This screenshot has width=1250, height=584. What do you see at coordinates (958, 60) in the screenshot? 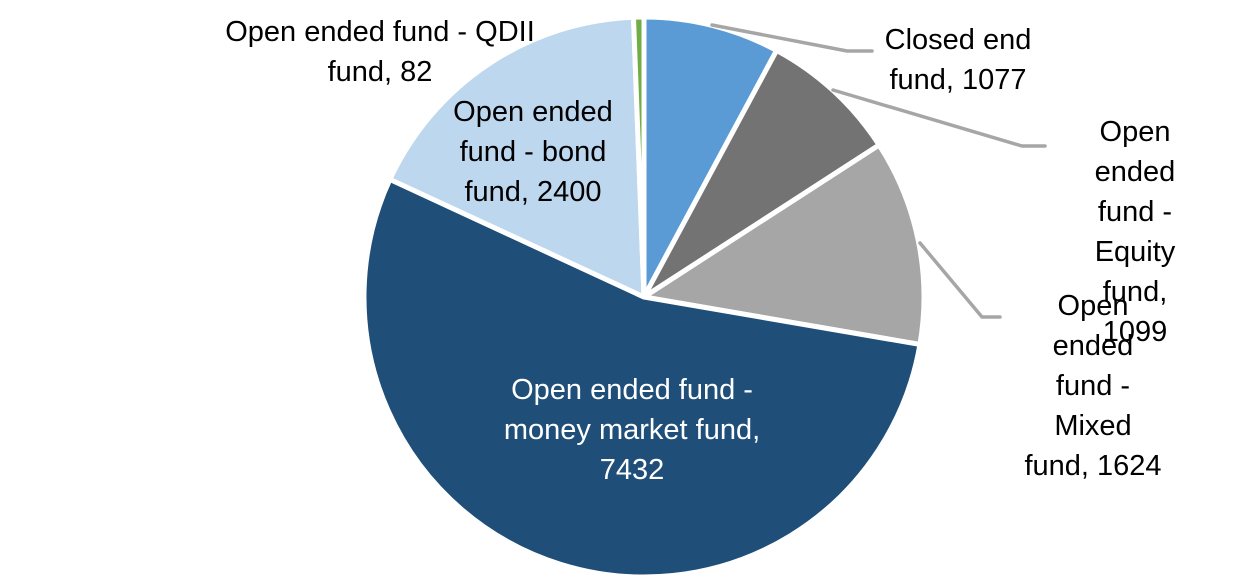
I see `data-label-closed-end-fund: Closed end fund, 1077` at bounding box center [958, 60].